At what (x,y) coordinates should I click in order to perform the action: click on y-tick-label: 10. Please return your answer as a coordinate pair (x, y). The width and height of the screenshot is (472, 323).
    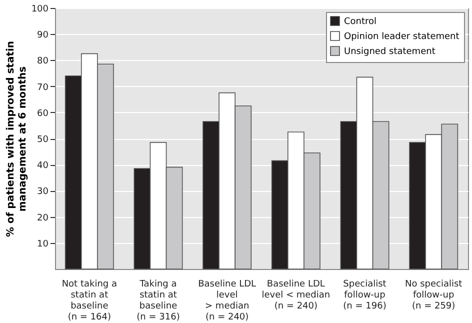
    Looking at the image, I should click on (43, 244).